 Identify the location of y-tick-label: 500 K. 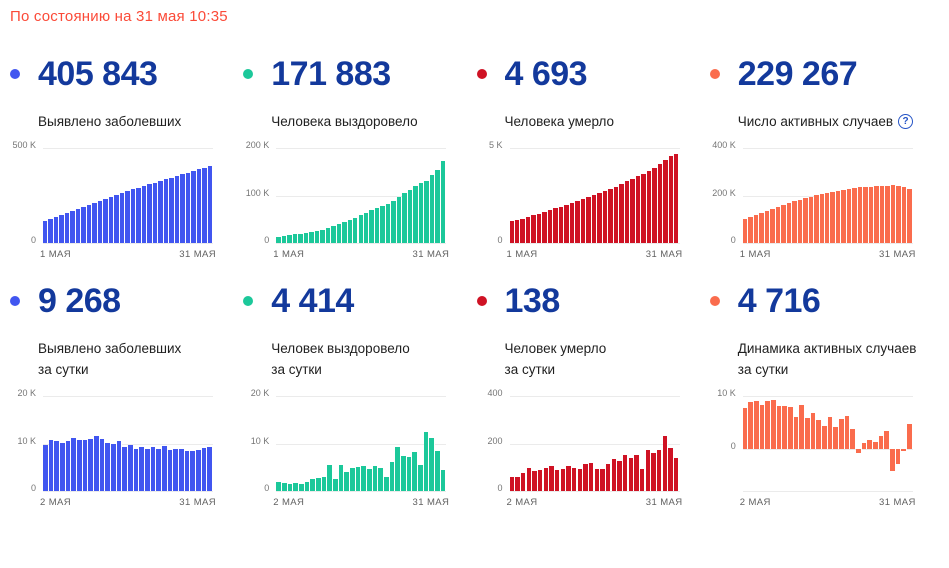
(24, 145).